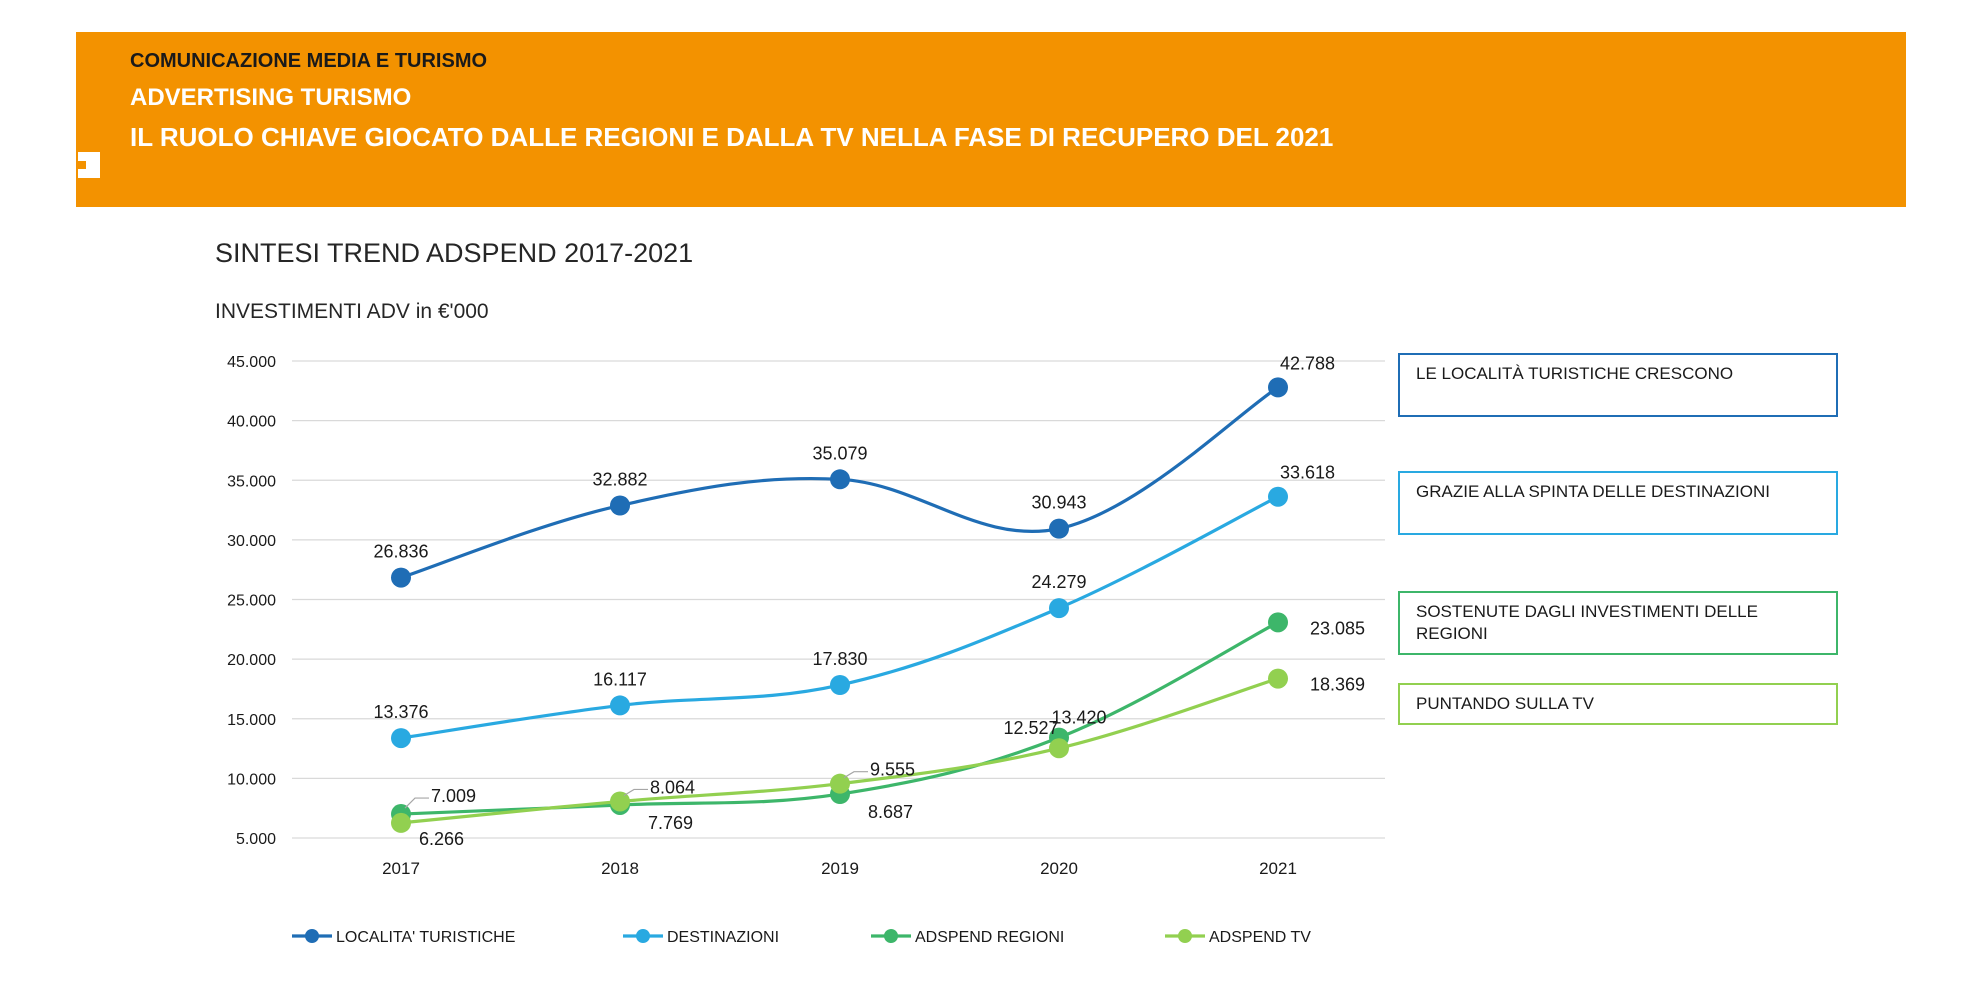  Describe the element at coordinates (1307, 363) in the screenshot. I see `data-label: 42.788` at that location.